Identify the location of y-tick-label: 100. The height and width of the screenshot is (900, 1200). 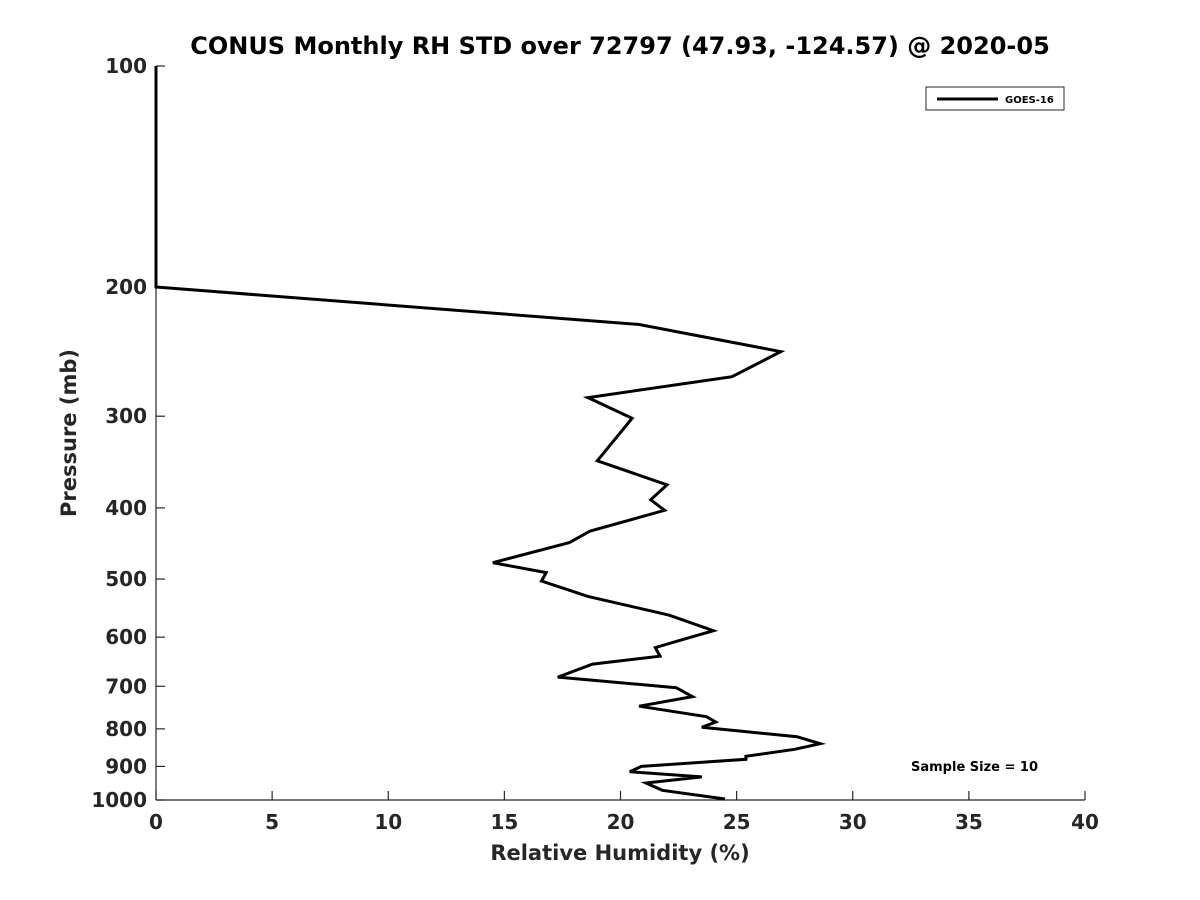
(126, 66).